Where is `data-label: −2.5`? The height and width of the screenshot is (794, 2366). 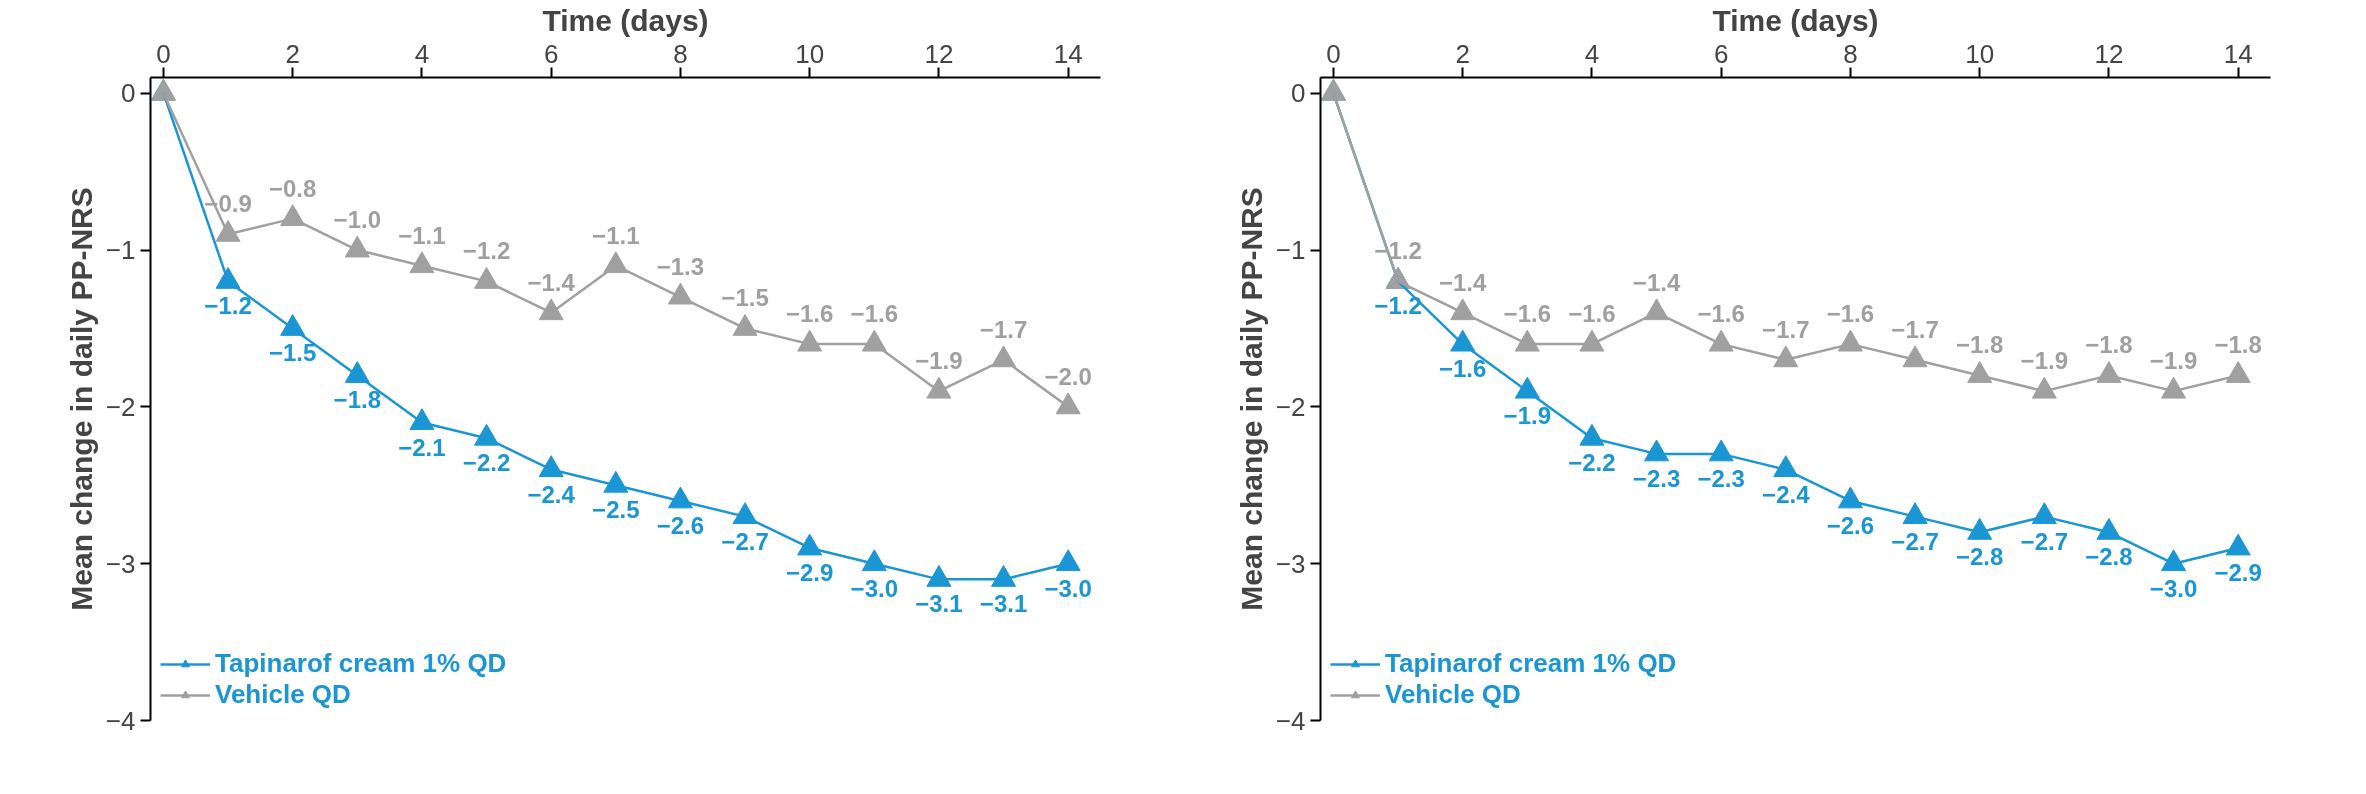 data-label: −2.5 is located at coordinates (616, 510).